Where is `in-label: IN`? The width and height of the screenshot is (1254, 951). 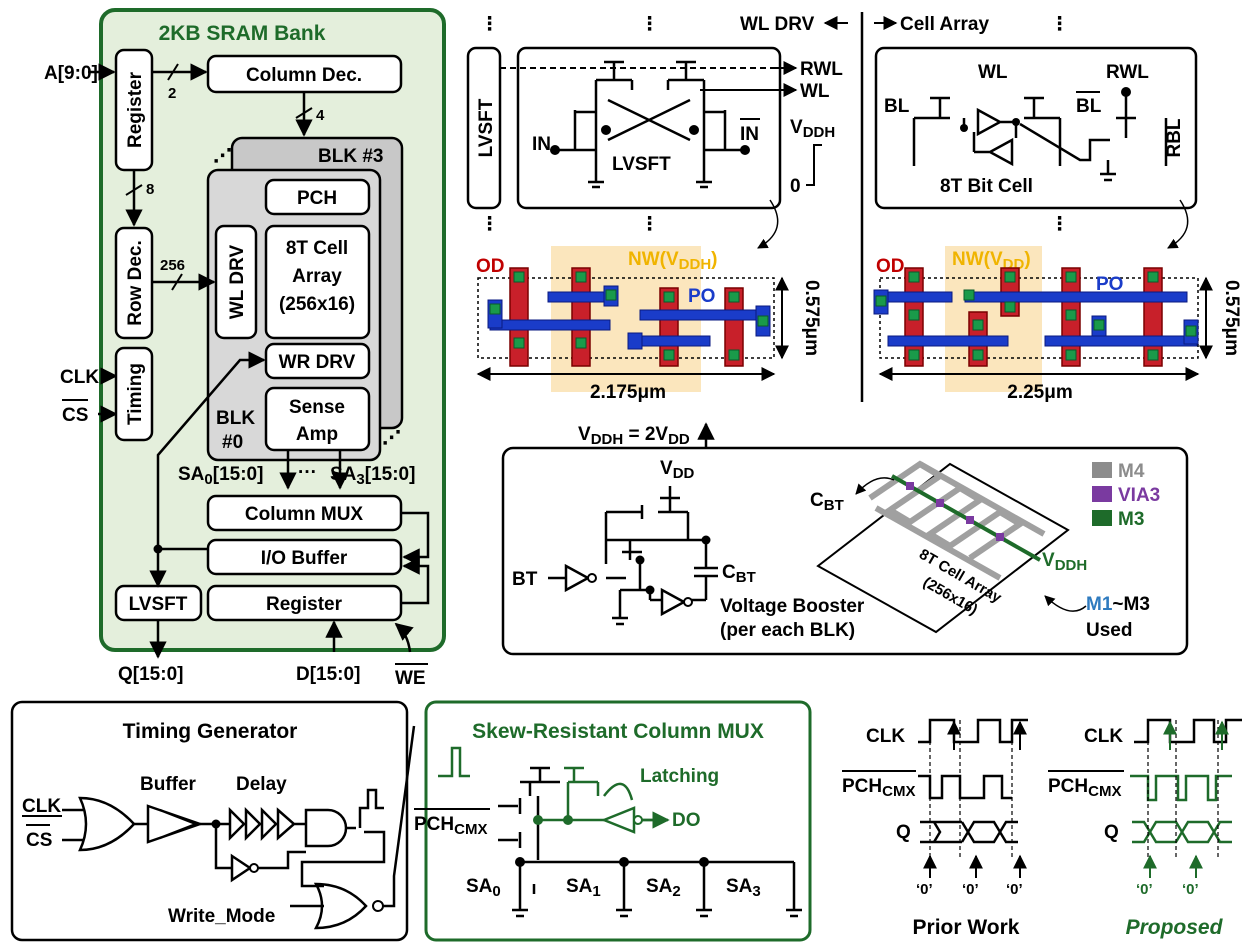
in-label: IN is located at coordinates (541, 144).